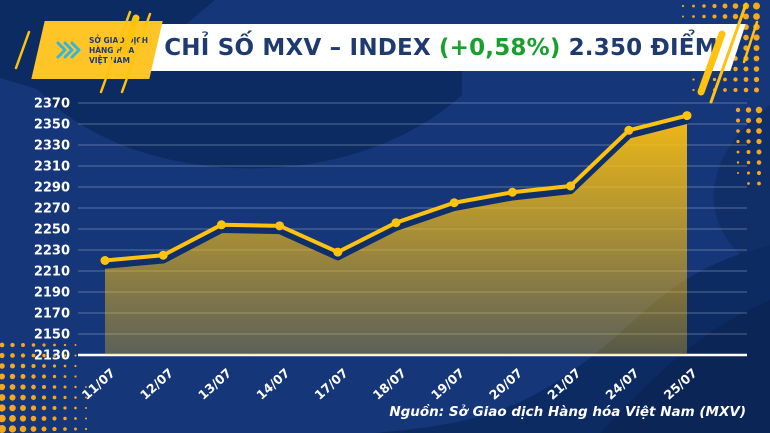  Describe the element at coordinates (52, 125) in the screenshot. I see `y-axis-label: 2350` at that location.